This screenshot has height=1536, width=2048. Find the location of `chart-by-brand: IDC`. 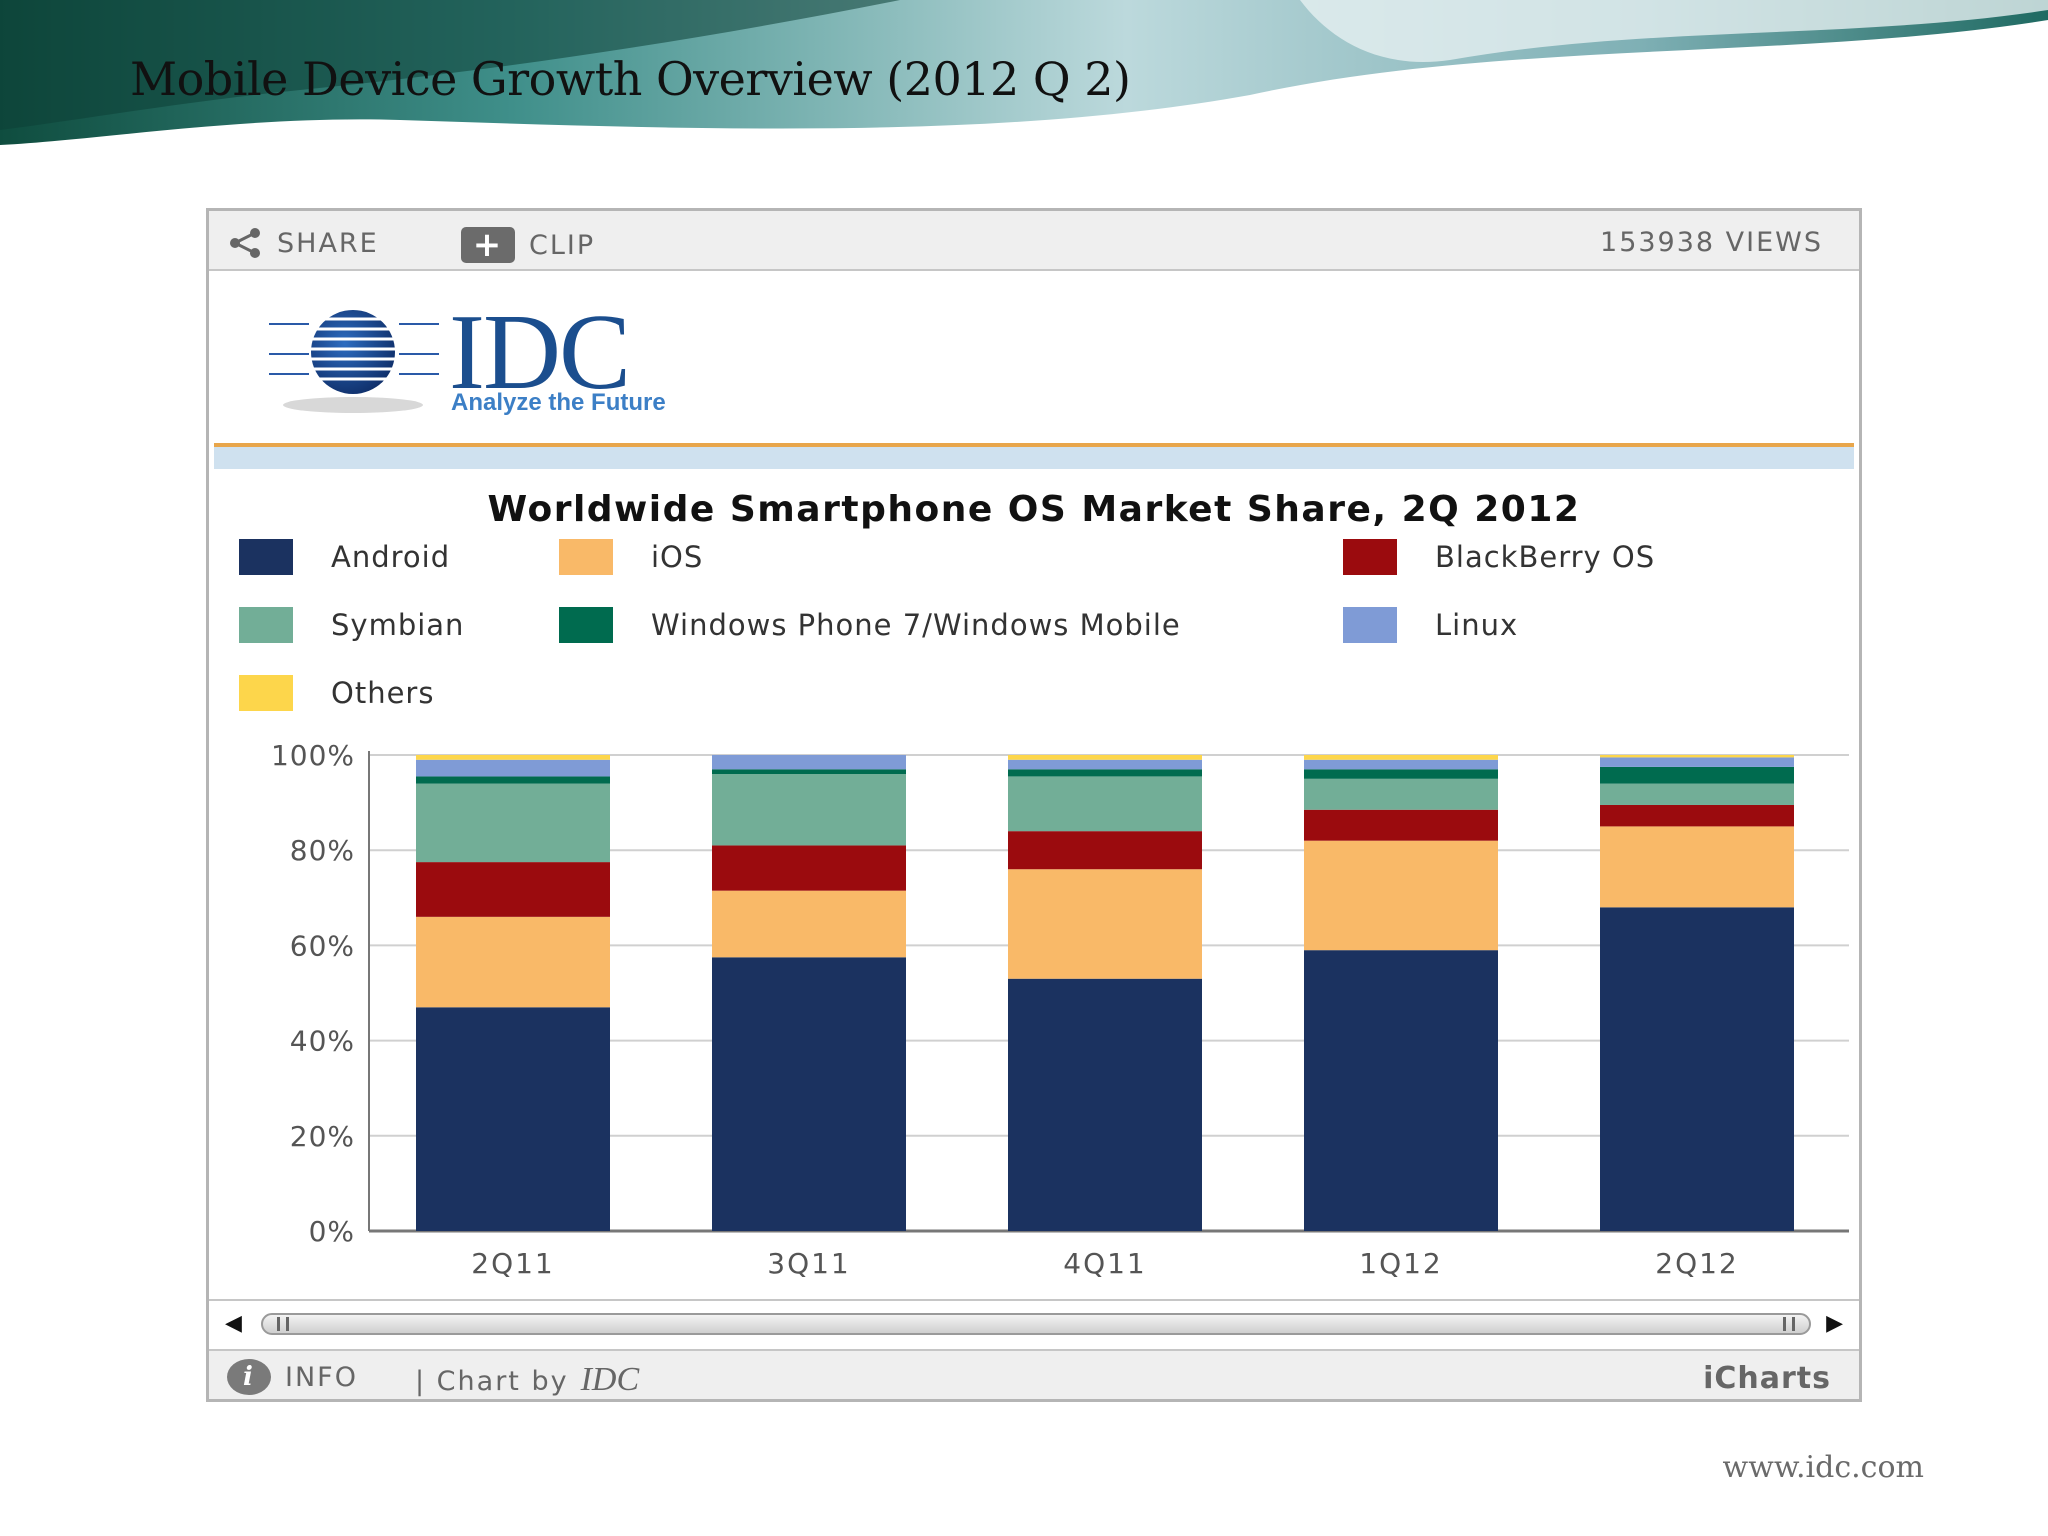

chart-by-brand: IDC is located at coordinates (610, 1379).